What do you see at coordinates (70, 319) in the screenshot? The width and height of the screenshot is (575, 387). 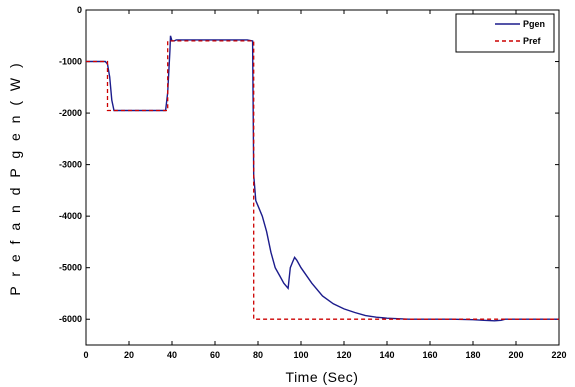 I see `y-tick-label: -6000` at bounding box center [70, 319].